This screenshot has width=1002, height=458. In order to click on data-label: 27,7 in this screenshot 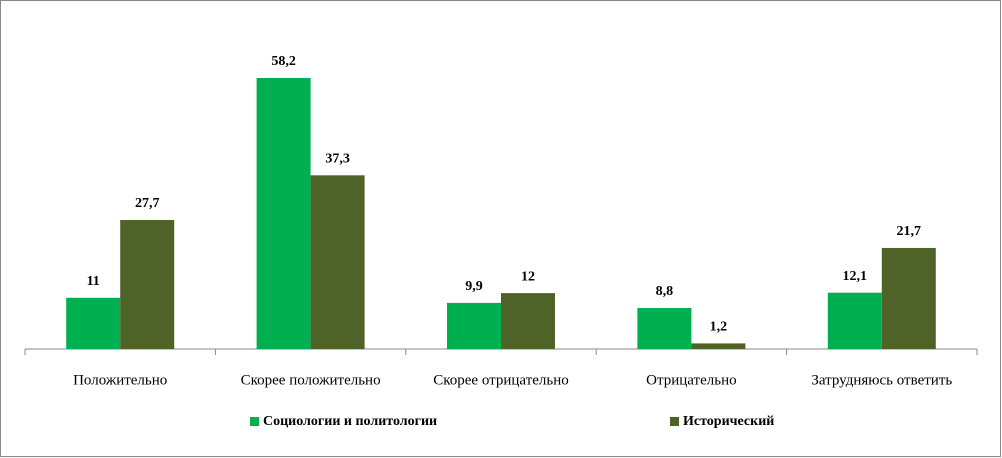, I will do `click(147, 203)`.